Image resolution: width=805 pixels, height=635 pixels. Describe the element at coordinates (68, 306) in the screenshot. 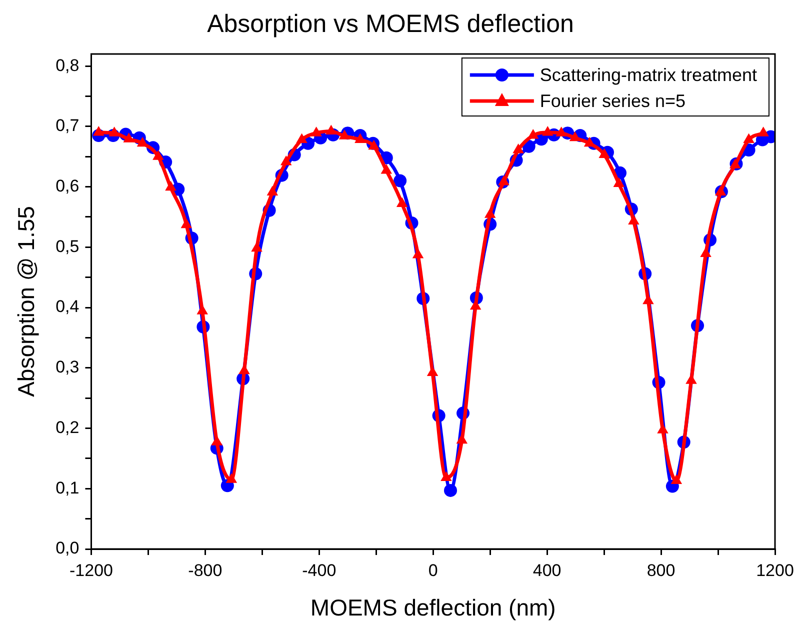

I see `y-tick-label: 0,4` at that location.